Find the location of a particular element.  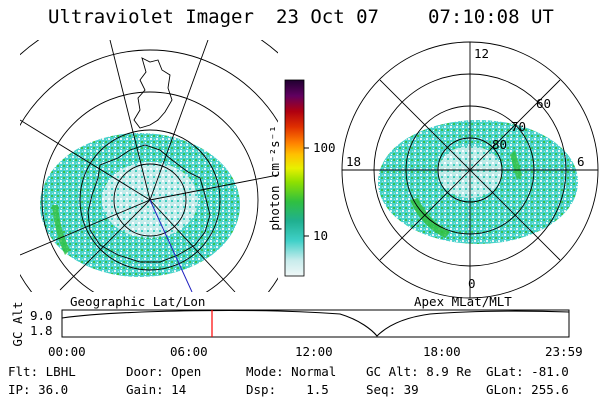

info-door: Door: Open is located at coordinates (164, 371).